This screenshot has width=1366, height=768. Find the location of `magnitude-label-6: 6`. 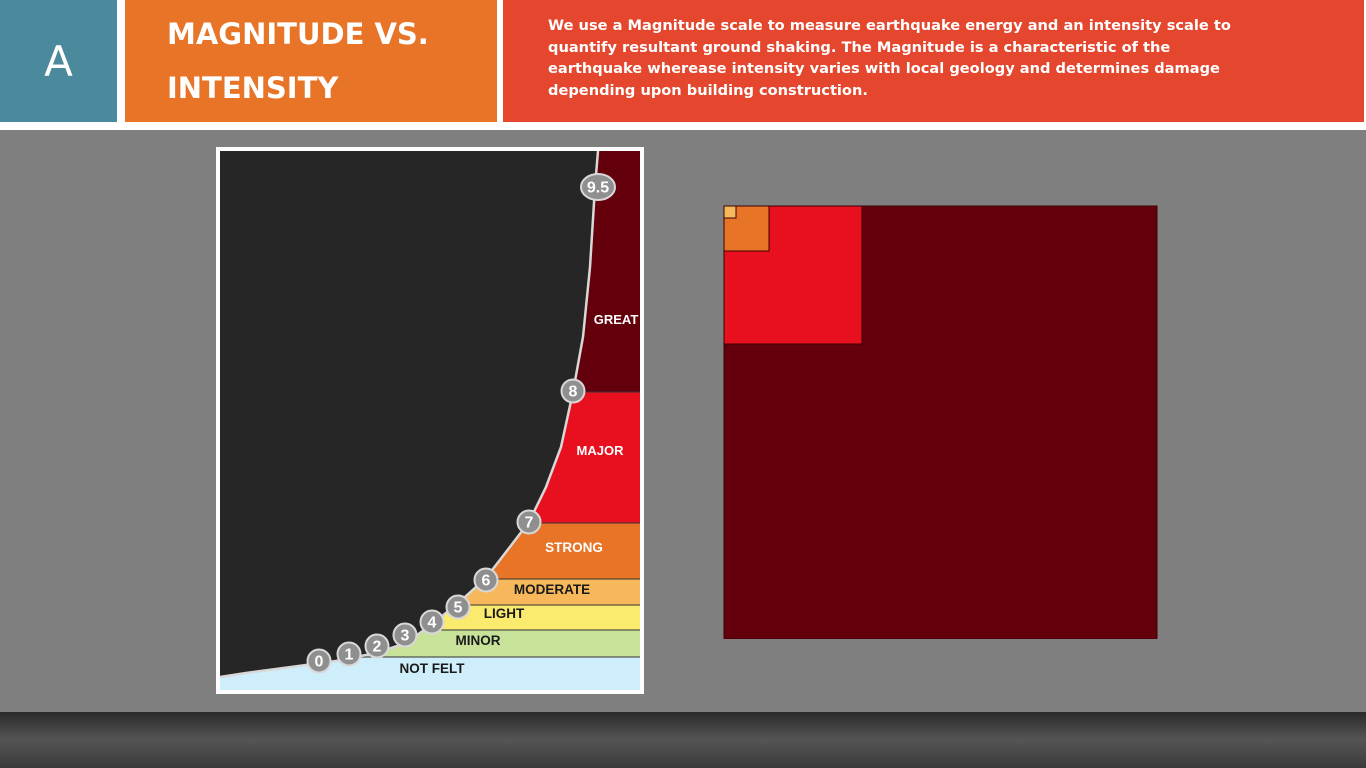

magnitude-label-6: 6 is located at coordinates (486, 581).